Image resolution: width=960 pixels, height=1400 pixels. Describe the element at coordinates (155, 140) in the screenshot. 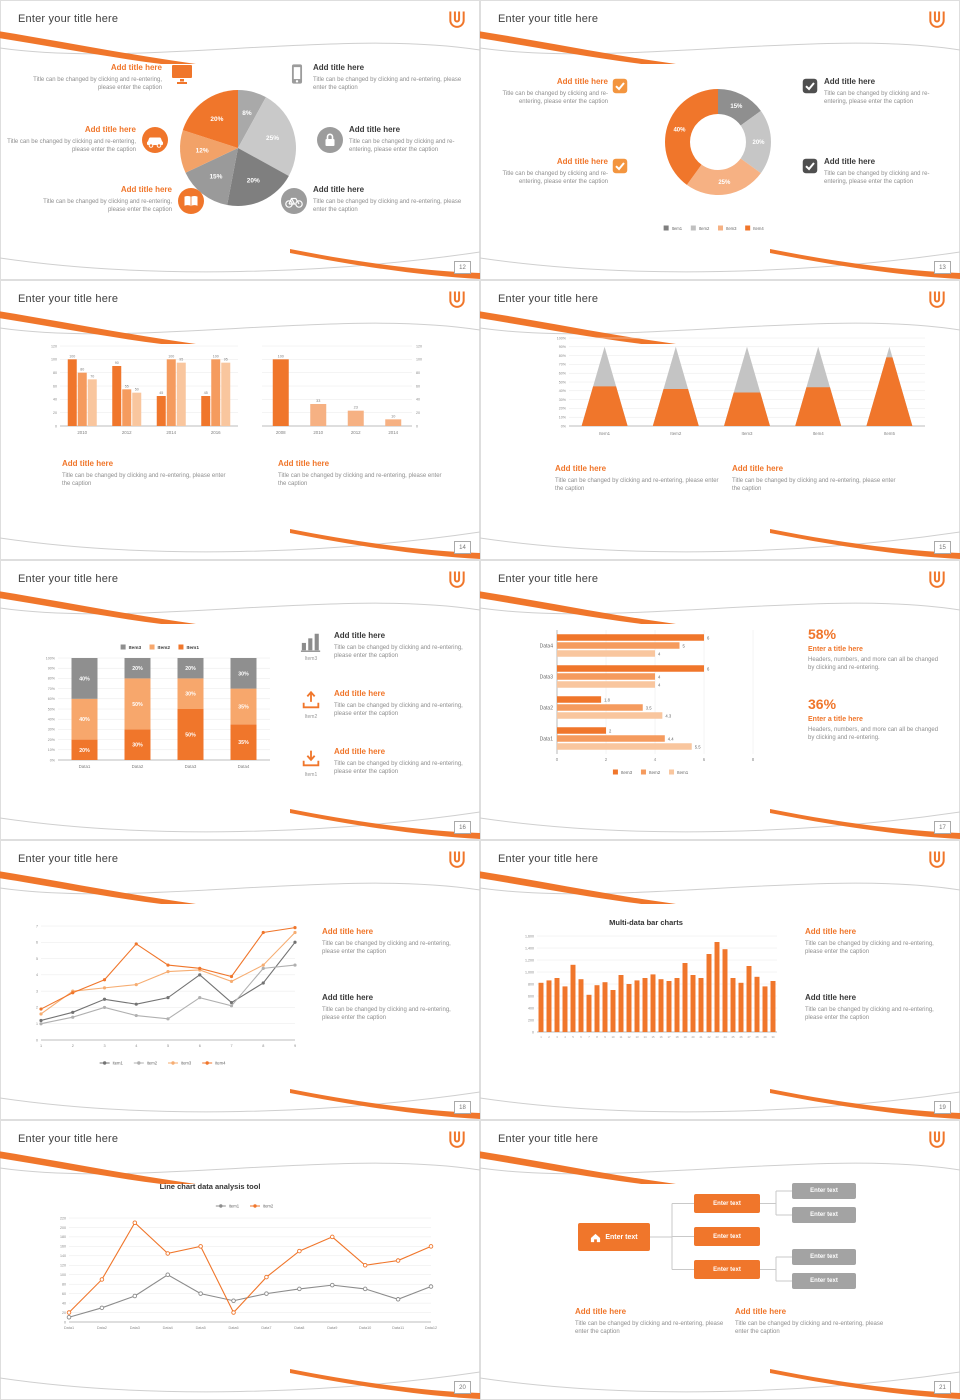

I see `car-icon` at that location.